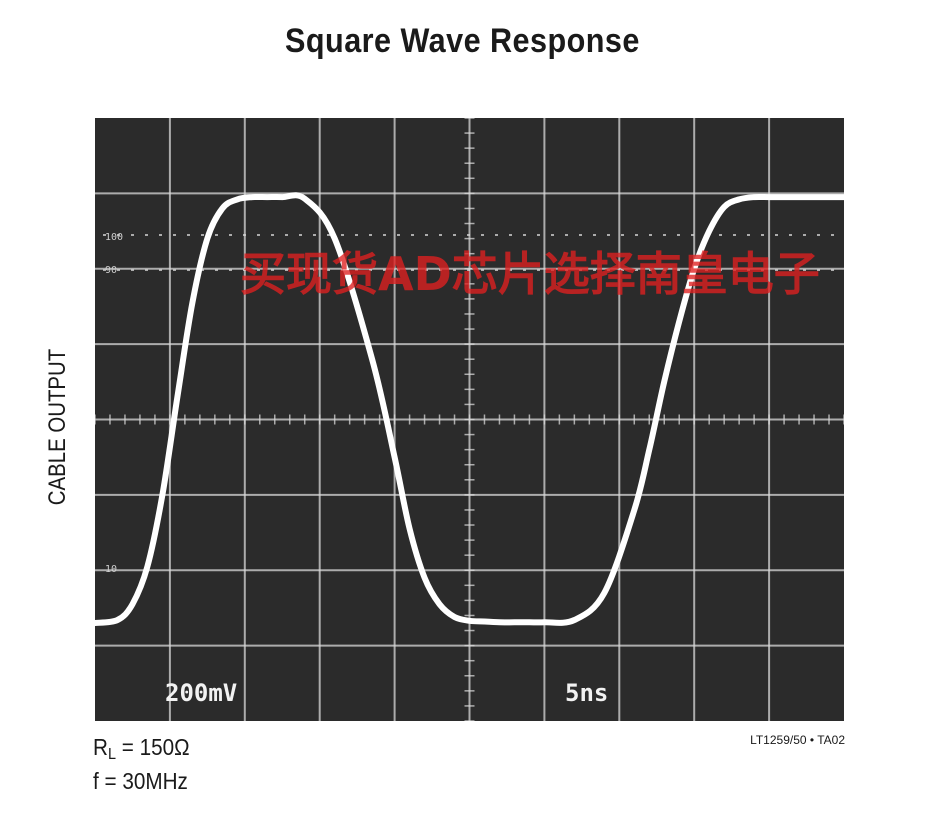 Image resolution: width=925 pixels, height=820 pixels. What do you see at coordinates (114, 403) in the screenshot?
I see `reticle-marks: 100 90 10` at bounding box center [114, 403].